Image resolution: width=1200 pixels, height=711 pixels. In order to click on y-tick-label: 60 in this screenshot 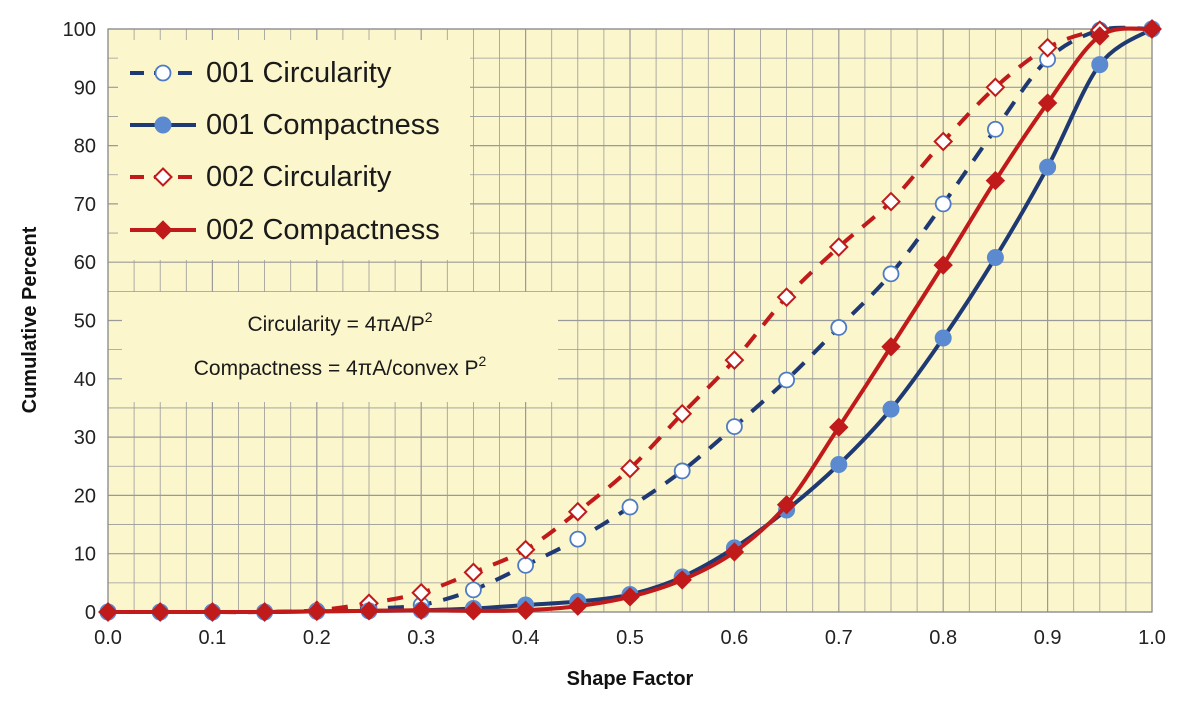, I will do `click(85, 263)`.